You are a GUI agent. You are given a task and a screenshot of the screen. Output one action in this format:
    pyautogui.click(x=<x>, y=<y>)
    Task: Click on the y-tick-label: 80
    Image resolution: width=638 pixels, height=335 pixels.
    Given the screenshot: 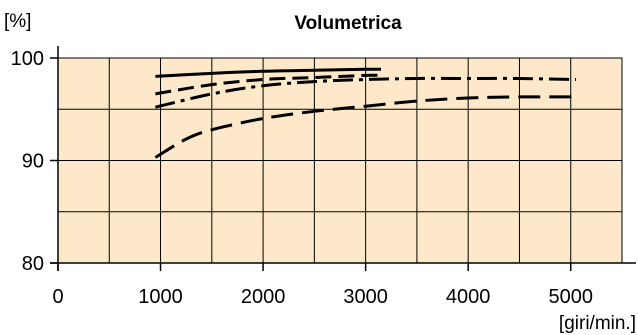 What is the action you would take?
    pyautogui.click(x=33, y=264)
    